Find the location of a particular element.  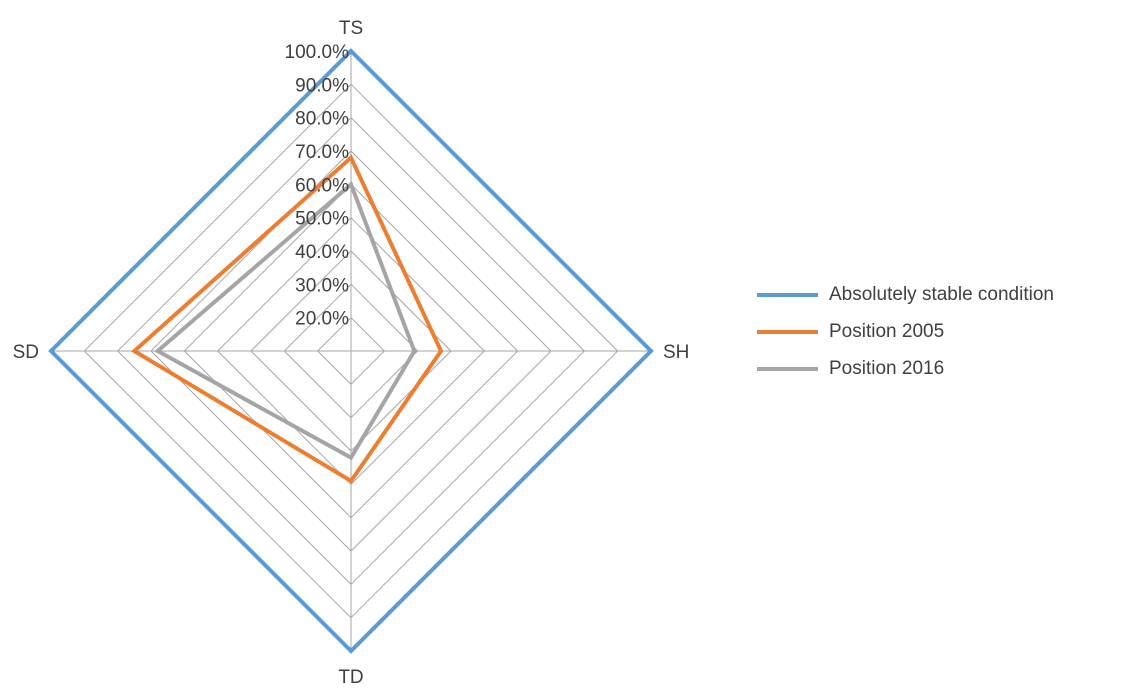

tick-label: 50.0% is located at coordinates (322, 219).